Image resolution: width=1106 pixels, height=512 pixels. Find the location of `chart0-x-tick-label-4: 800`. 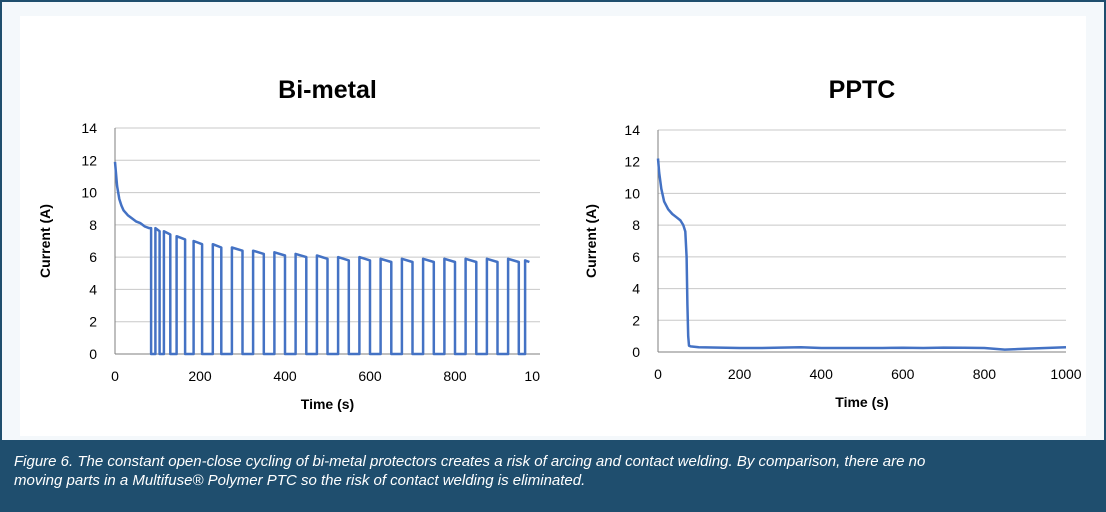

chart0-x-tick-label-4: 800 is located at coordinates (455, 376).